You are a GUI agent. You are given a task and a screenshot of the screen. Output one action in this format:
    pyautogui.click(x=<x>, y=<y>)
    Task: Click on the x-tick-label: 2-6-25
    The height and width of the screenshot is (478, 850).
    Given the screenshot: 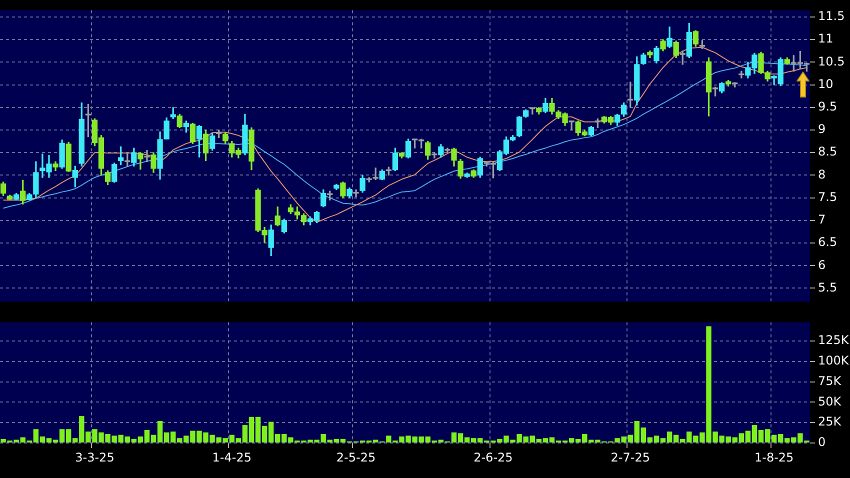 What is the action you would take?
    pyautogui.click(x=493, y=457)
    